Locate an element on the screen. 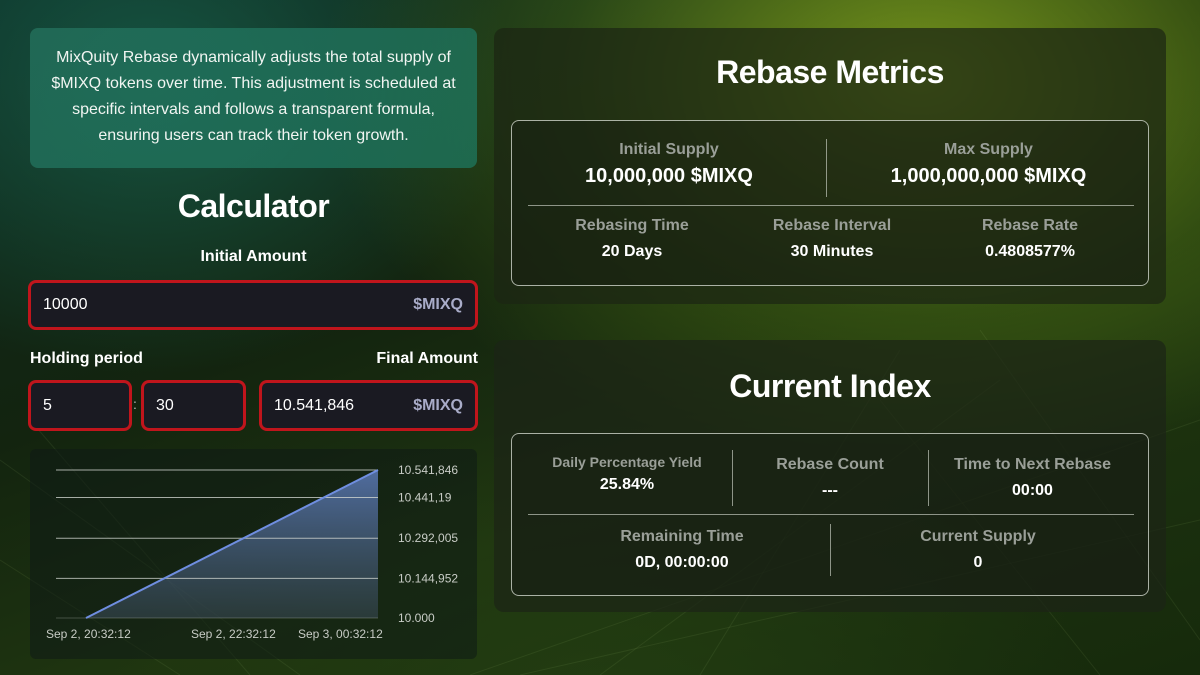 The image size is (1200, 675). initial-amount-value: 10000 is located at coordinates (65, 304).